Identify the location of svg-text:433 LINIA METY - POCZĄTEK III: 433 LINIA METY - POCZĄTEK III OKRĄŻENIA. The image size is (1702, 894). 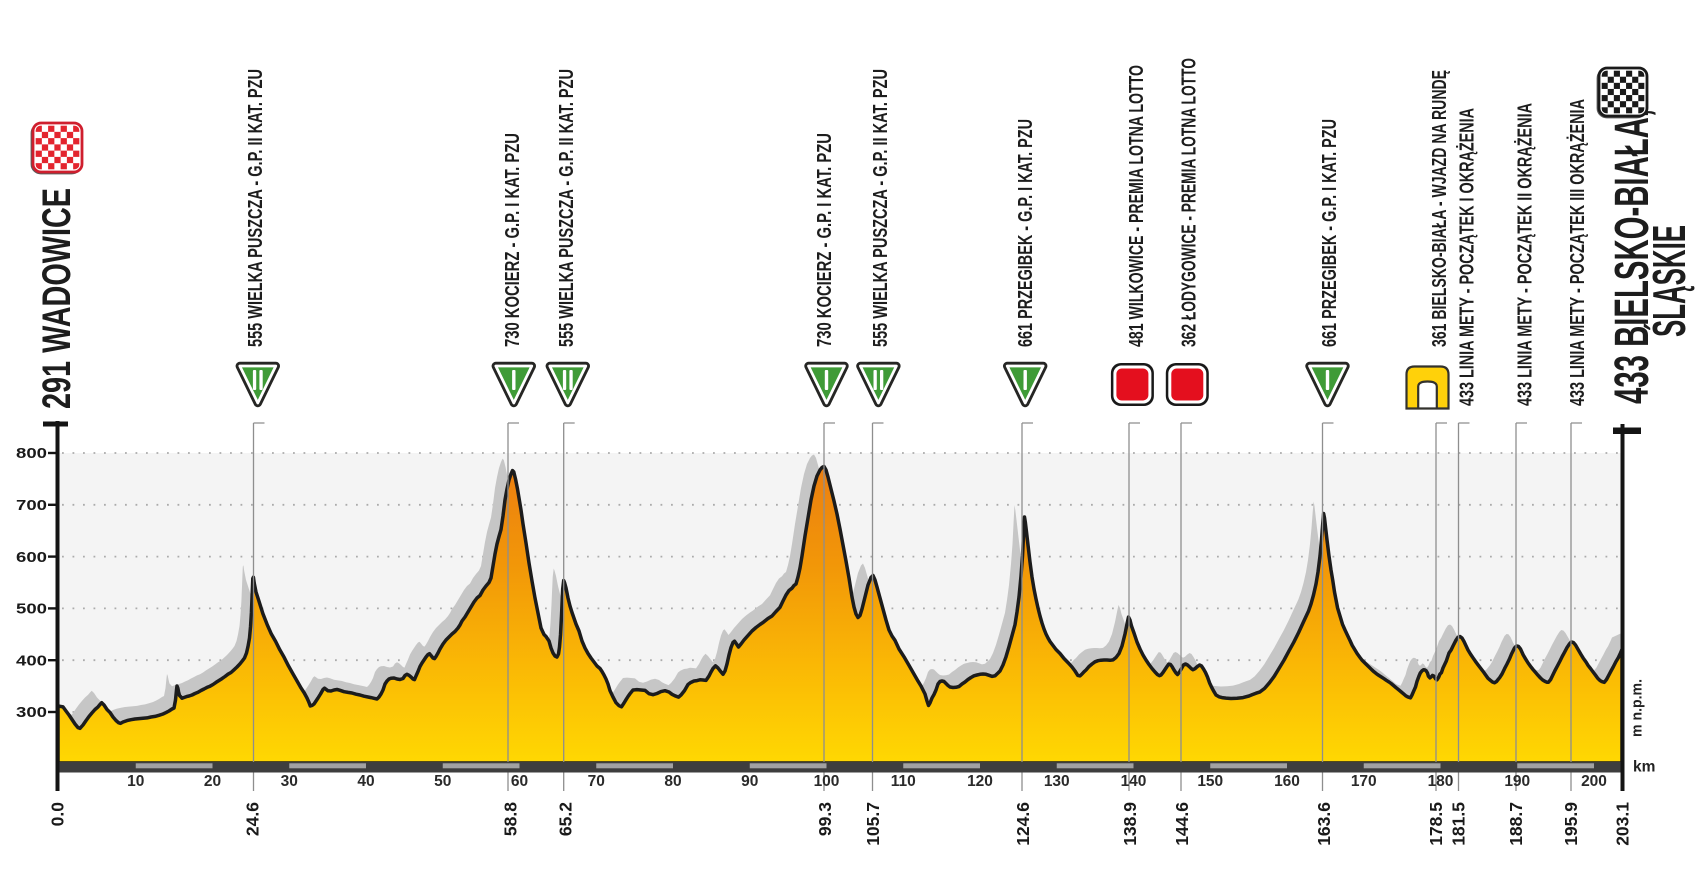
(1577, 252).